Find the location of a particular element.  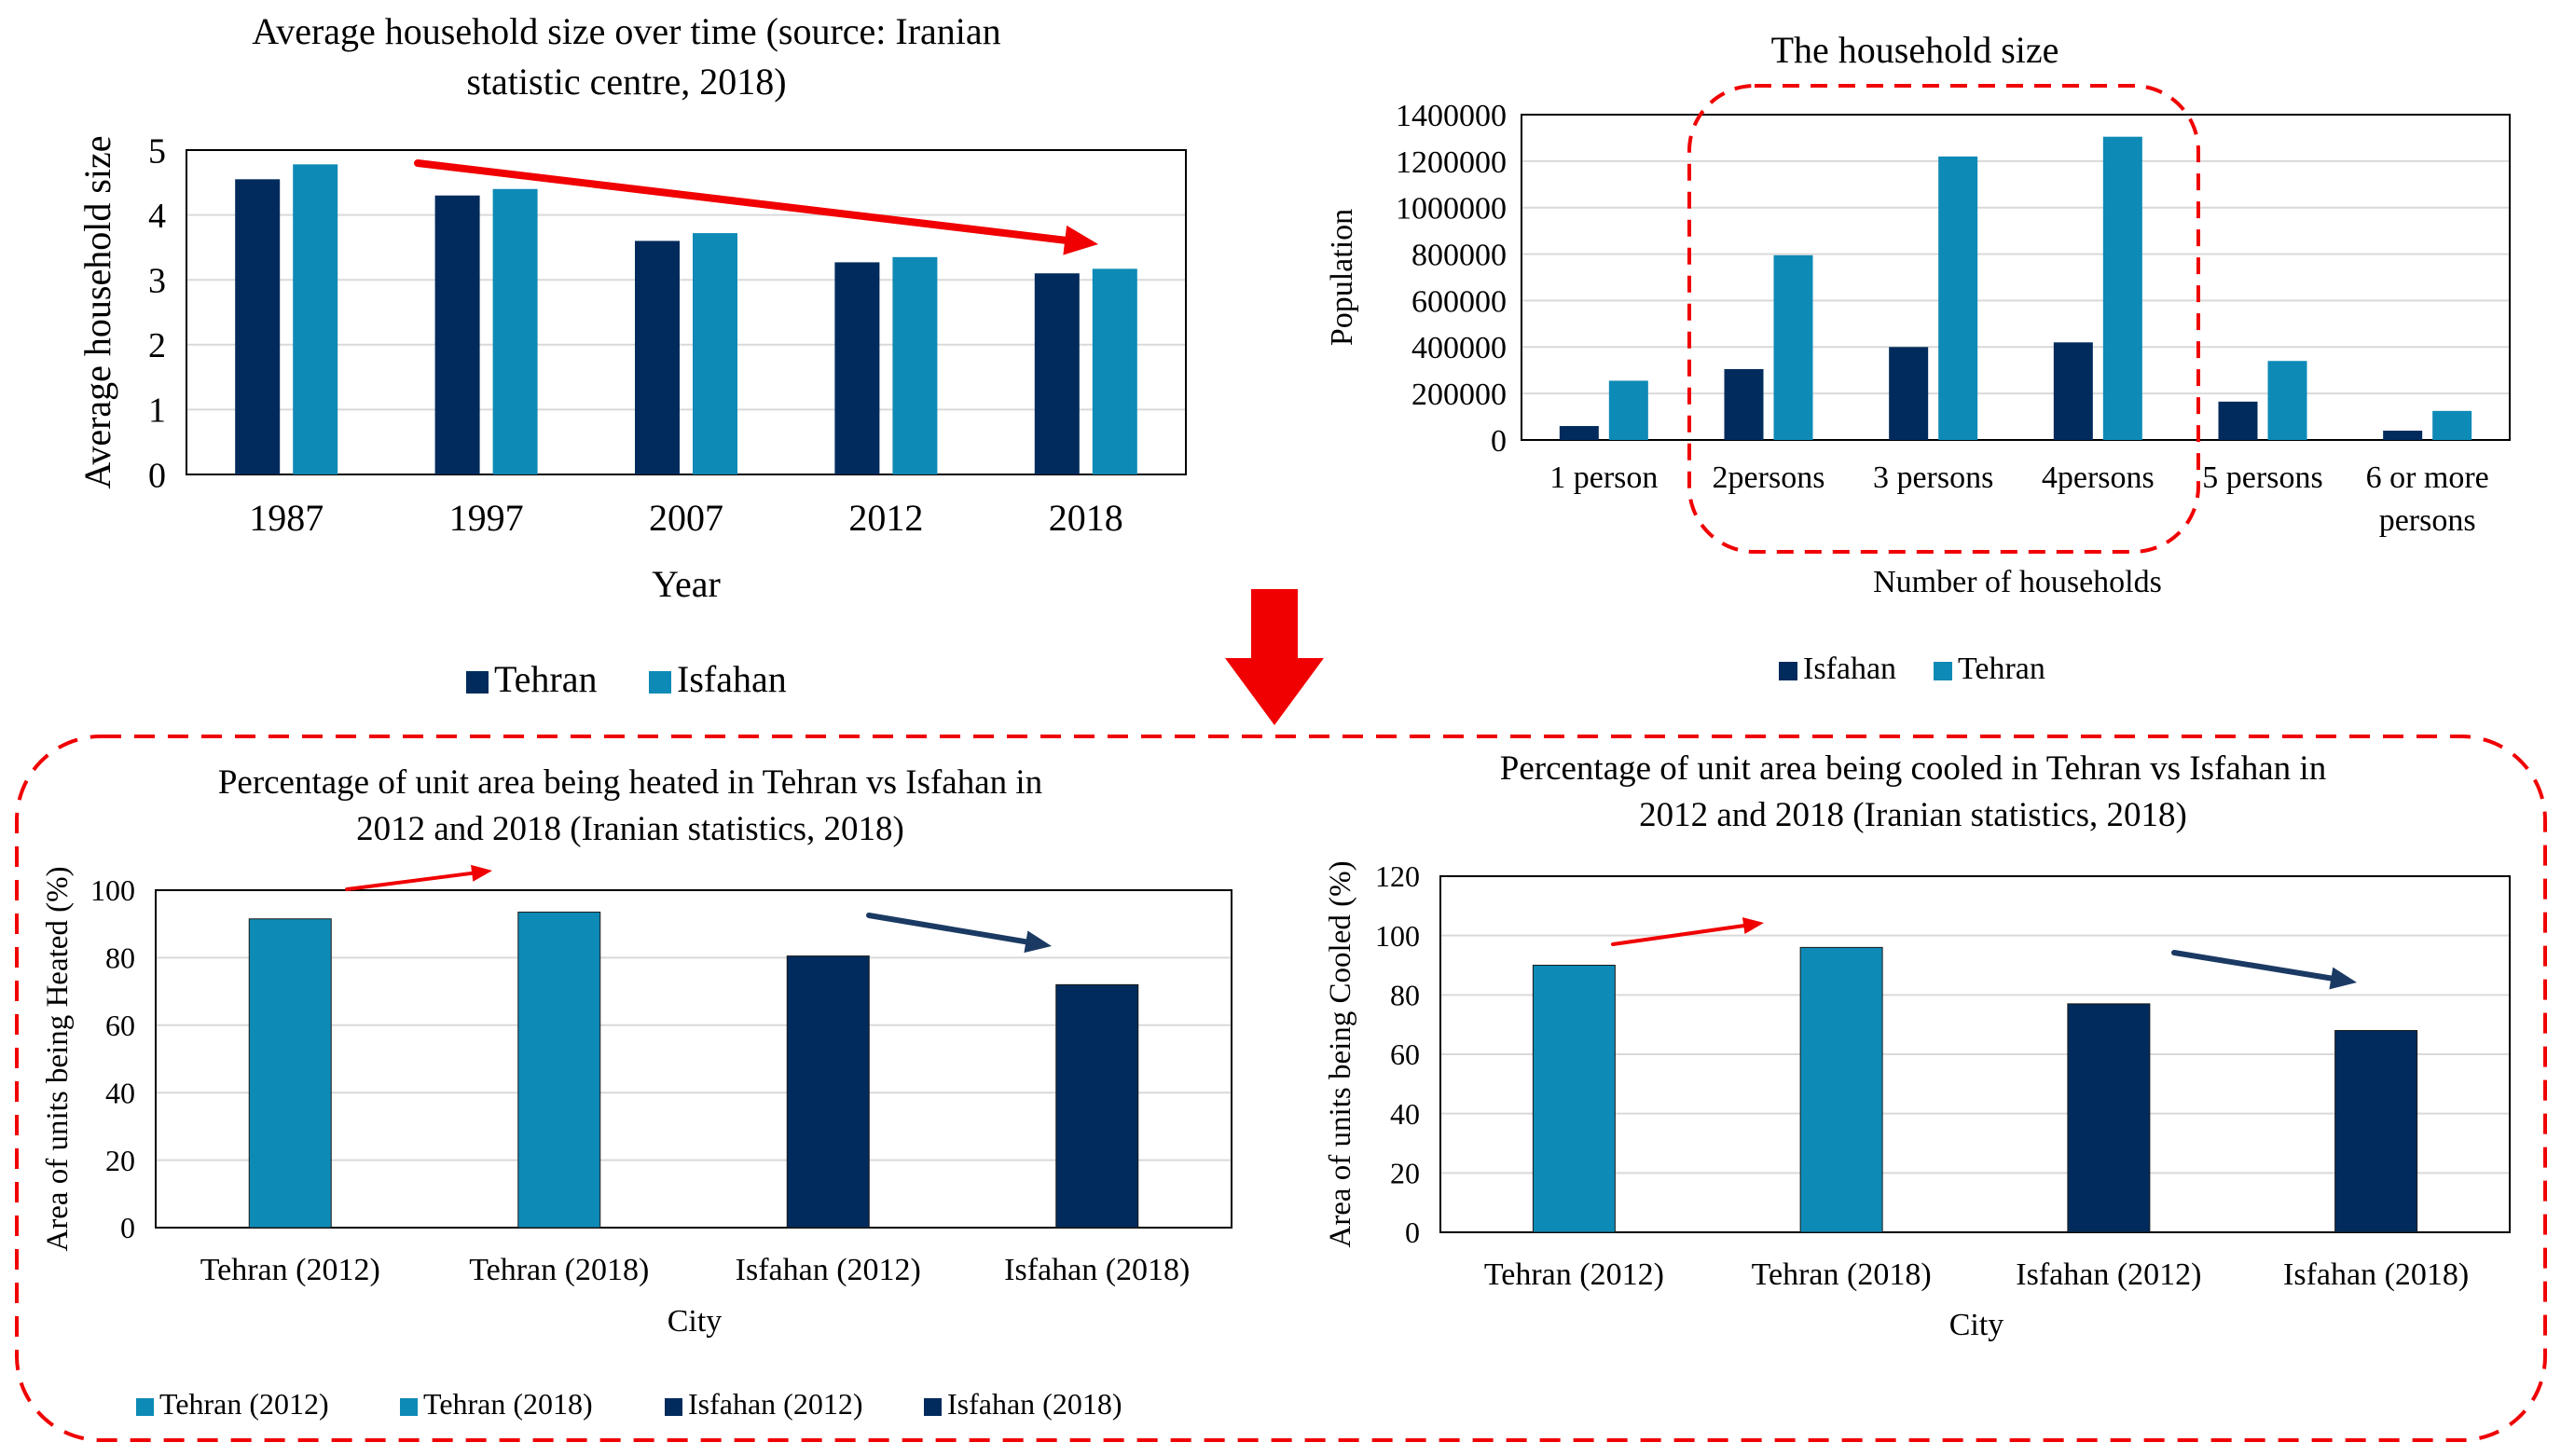

y-tick-label: 1400000 is located at coordinates (1452, 116).